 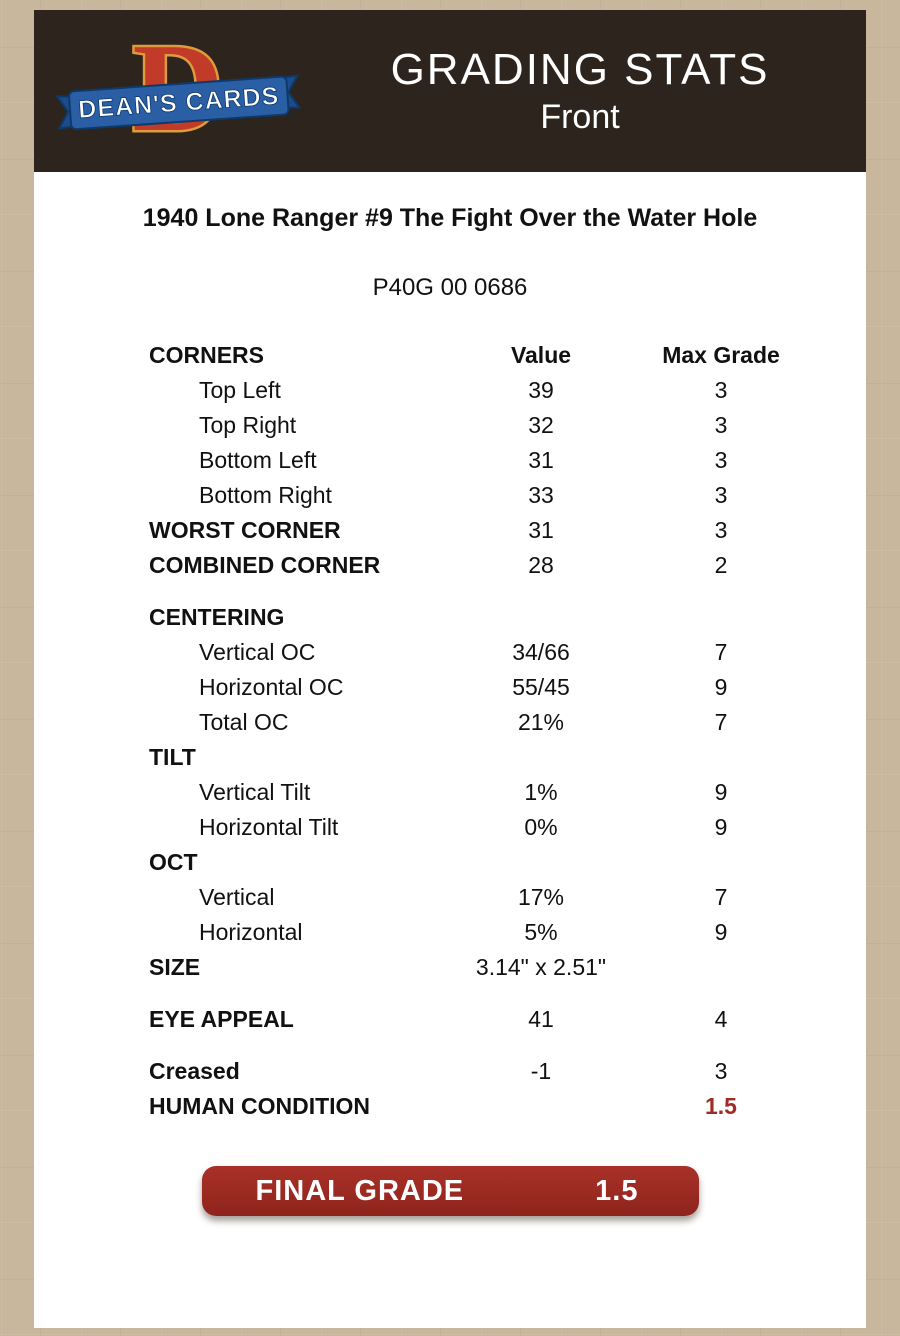 I want to click on row-value: 41, so click(x=541, y=1019).